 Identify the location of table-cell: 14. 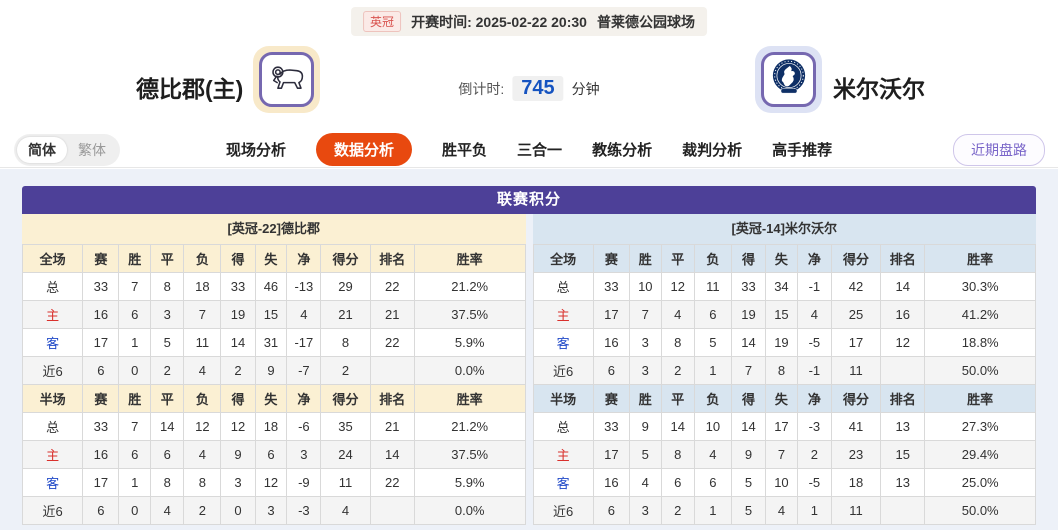
(167, 426).